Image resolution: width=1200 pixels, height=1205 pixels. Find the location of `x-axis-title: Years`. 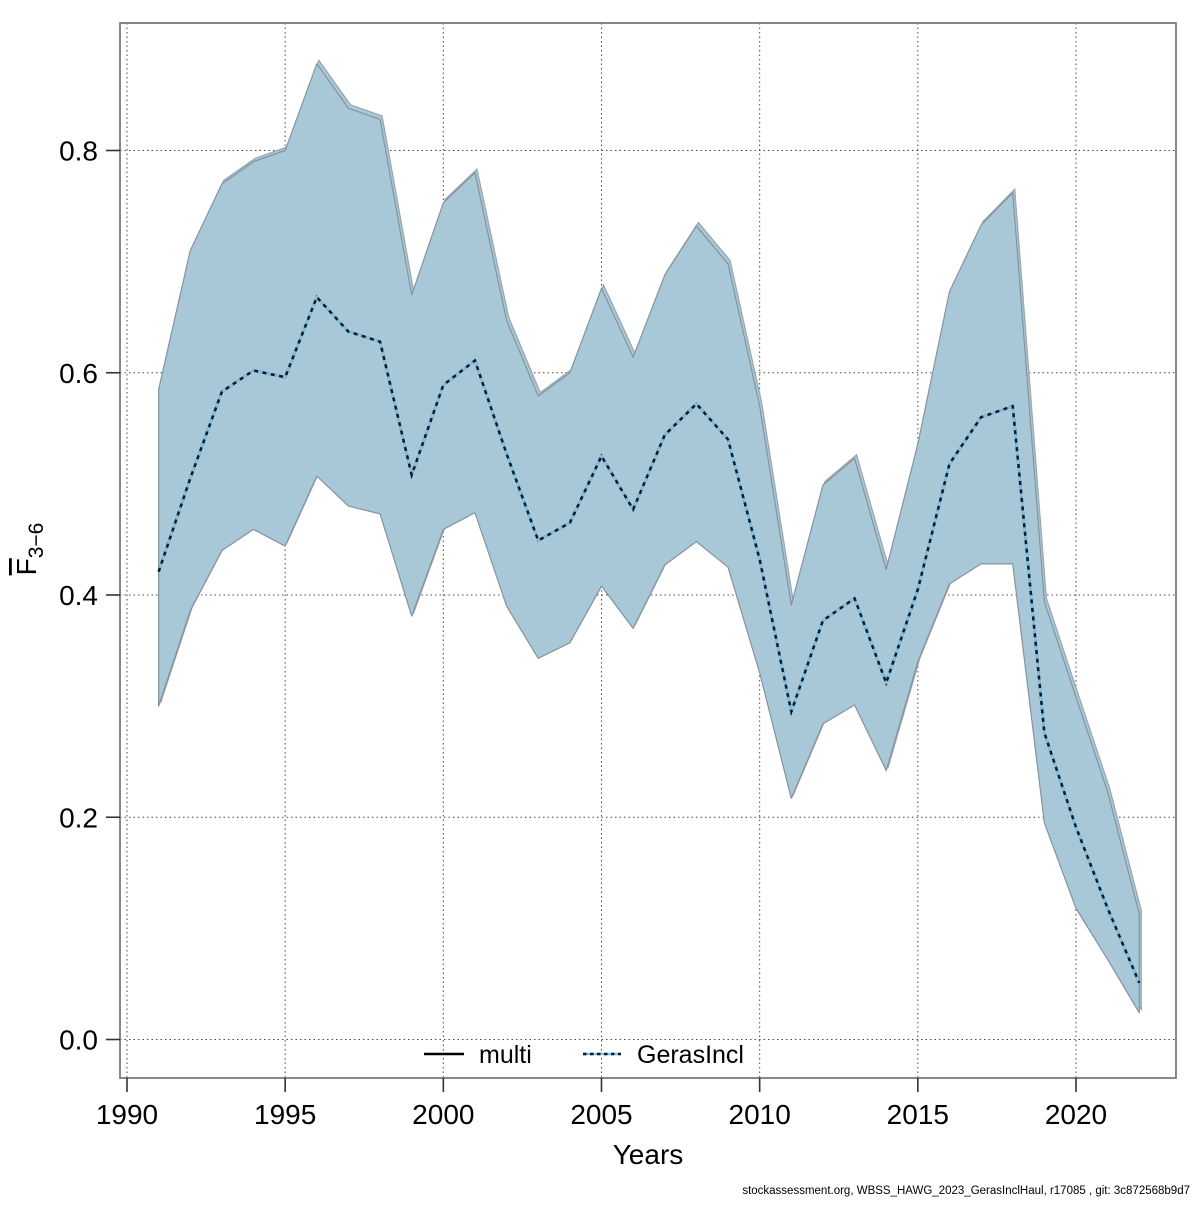

x-axis-title: Years is located at coordinates (648, 1154).